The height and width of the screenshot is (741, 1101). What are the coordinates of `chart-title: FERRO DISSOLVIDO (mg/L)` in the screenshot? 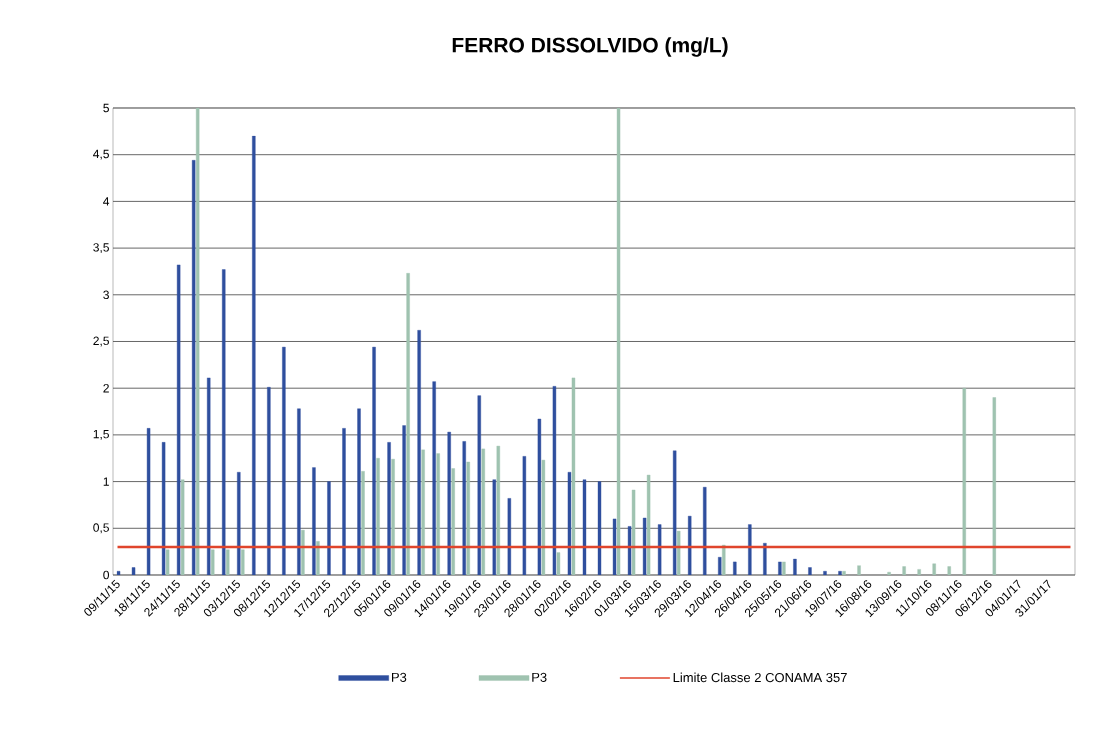 It's located at (590, 47).